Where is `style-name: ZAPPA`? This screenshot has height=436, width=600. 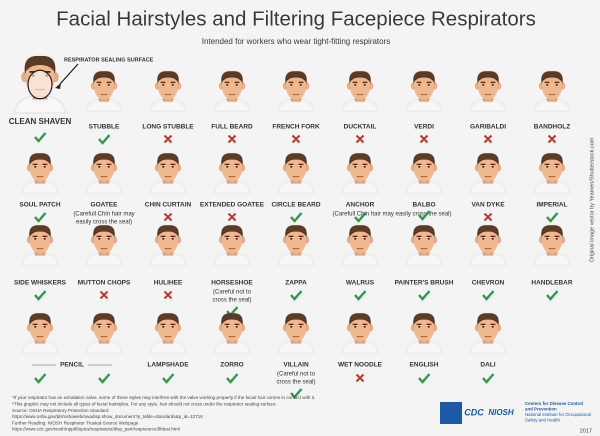
style-name: ZAPPA is located at coordinates (296, 283).